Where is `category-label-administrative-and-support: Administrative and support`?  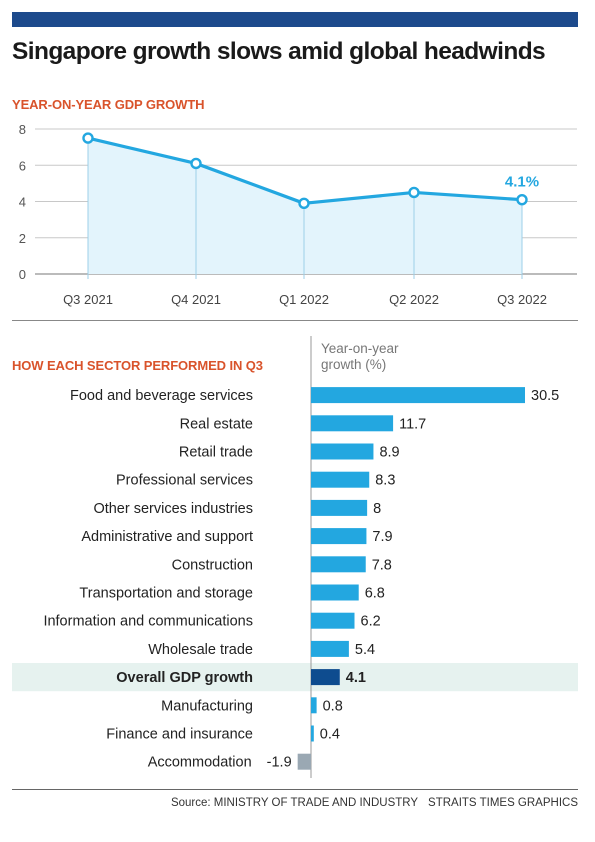
category-label-administrative-and-support: Administrative and support is located at coordinates (167, 537).